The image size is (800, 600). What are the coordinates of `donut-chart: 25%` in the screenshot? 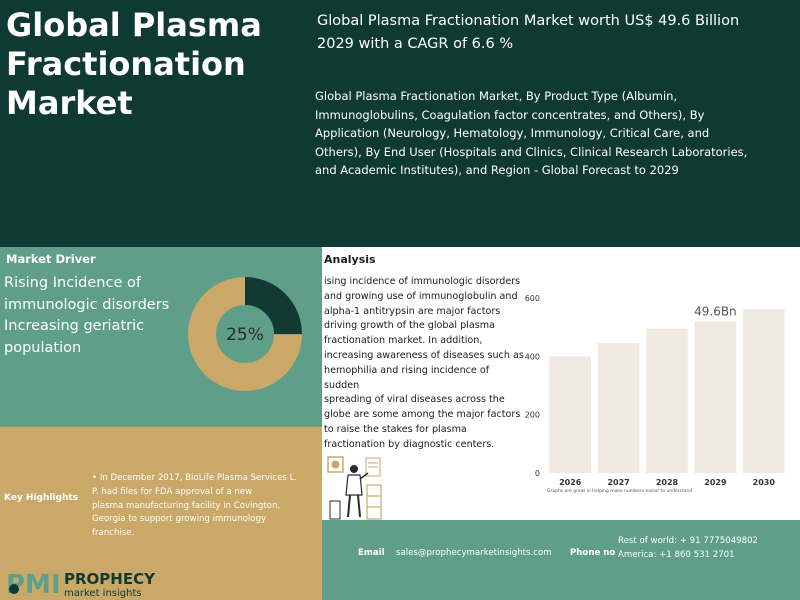 It's located at (245, 334).